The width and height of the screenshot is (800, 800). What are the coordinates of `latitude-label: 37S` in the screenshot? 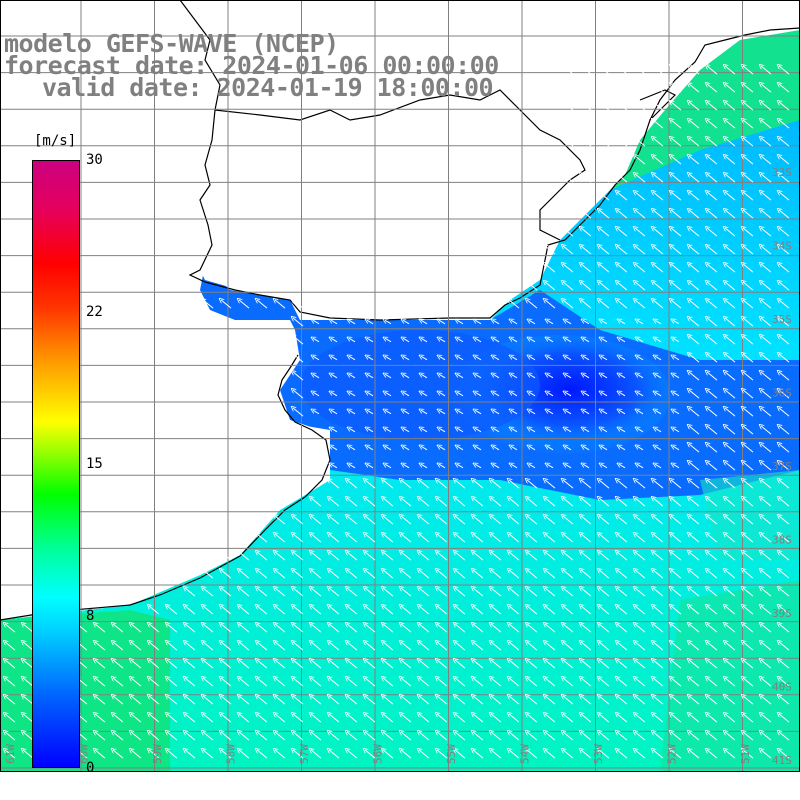 It's located at (782, 466).